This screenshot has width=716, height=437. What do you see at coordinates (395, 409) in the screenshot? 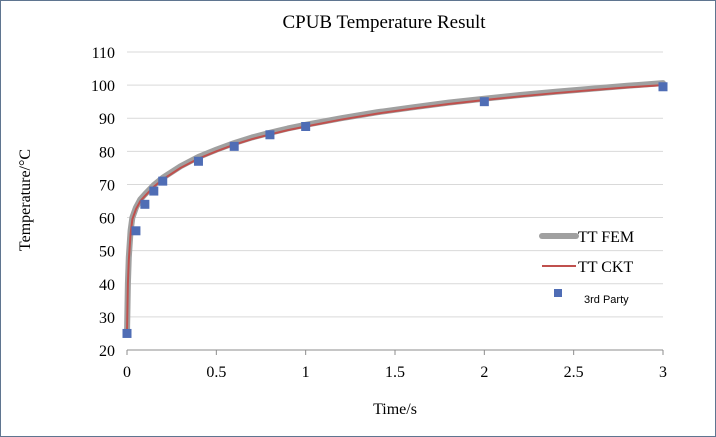
I see `x-axis-label: Time/s` at bounding box center [395, 409].